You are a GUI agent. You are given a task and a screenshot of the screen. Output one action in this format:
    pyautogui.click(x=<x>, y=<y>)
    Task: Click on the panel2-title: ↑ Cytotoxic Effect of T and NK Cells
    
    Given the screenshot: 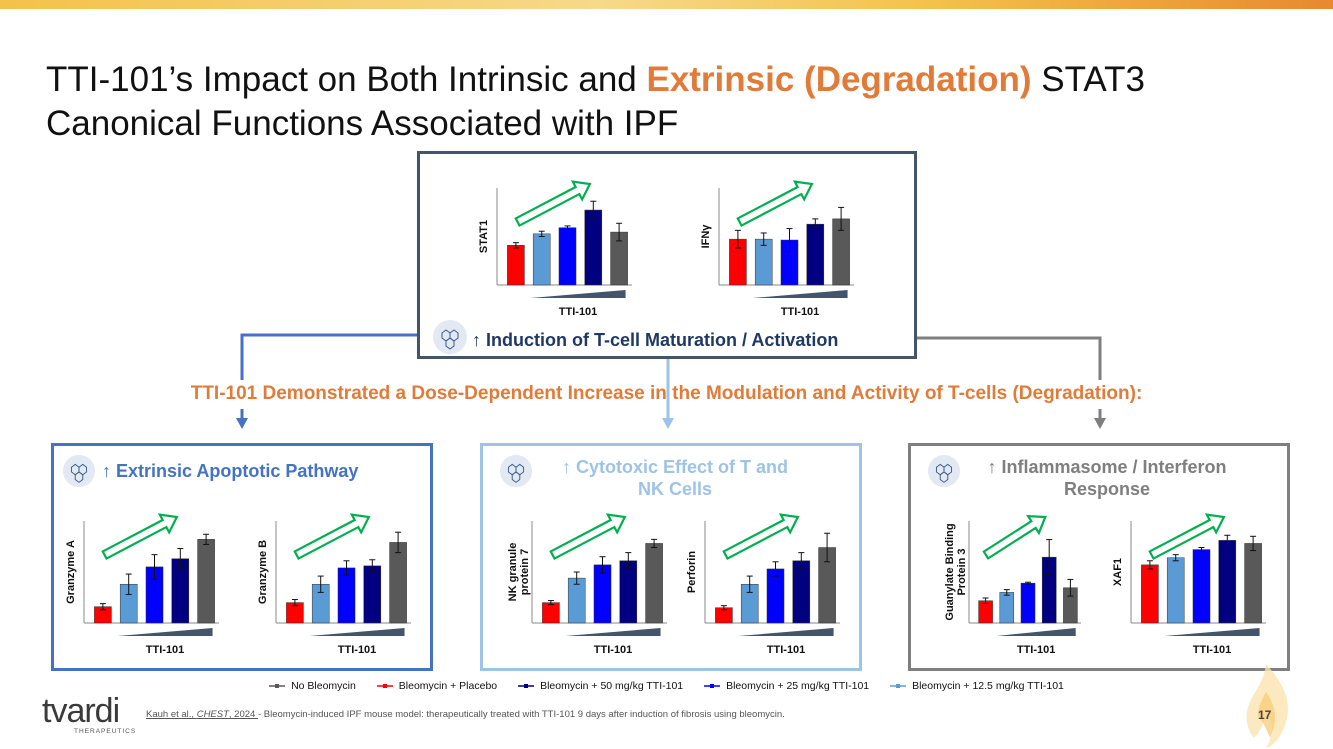 What is the action you would take?
    pyautogui.click(x=675, y=478)
    